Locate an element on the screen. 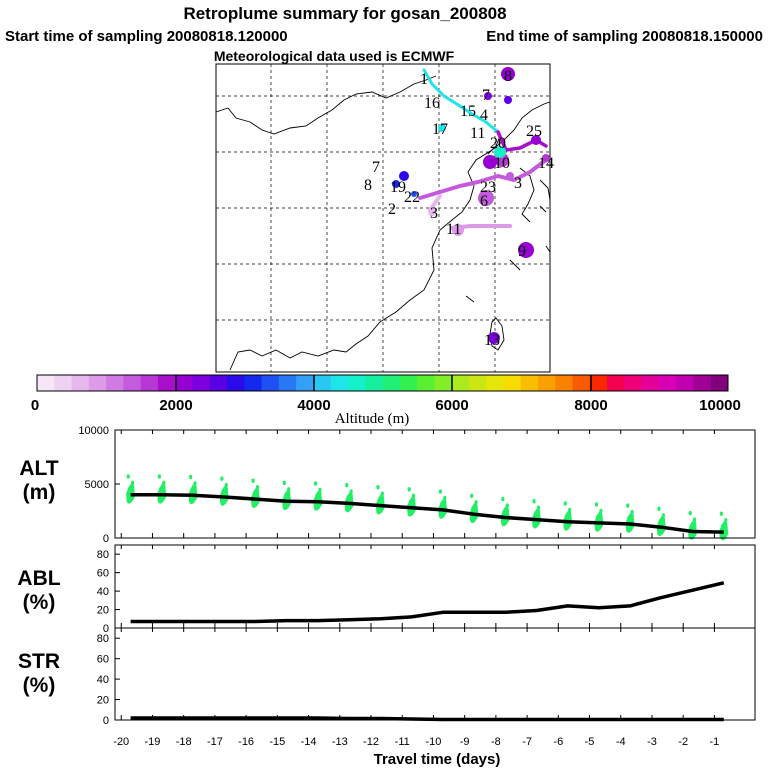 Image resolution: width=768 pixels, height=768 pixels. traj-label-4: 4 is located at coordinates (484, 115).